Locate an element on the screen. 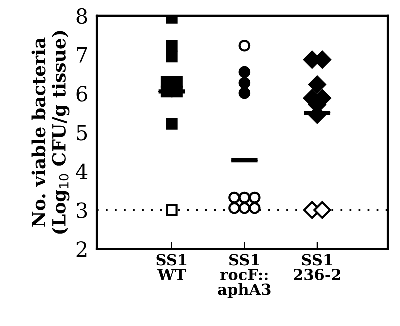 This screenshot has height=326, width=400. y-axis-title: No. viable bacteria (Log$_{10}$ CFU/g tissue) is located at coordinates (51, 132).